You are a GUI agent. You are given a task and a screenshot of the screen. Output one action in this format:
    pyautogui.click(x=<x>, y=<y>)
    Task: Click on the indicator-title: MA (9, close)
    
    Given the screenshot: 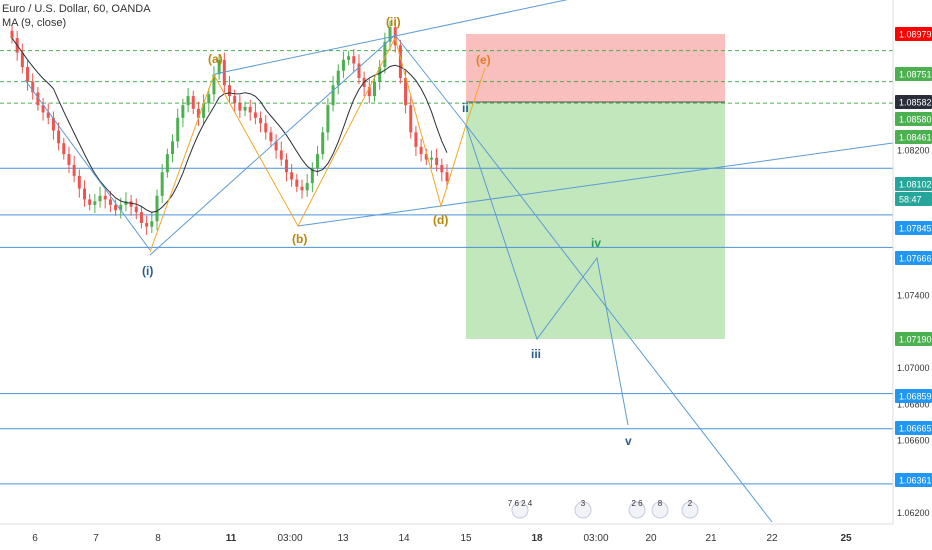 What is the action you would take?
    pyautogui.click(x=34, y=23)
    